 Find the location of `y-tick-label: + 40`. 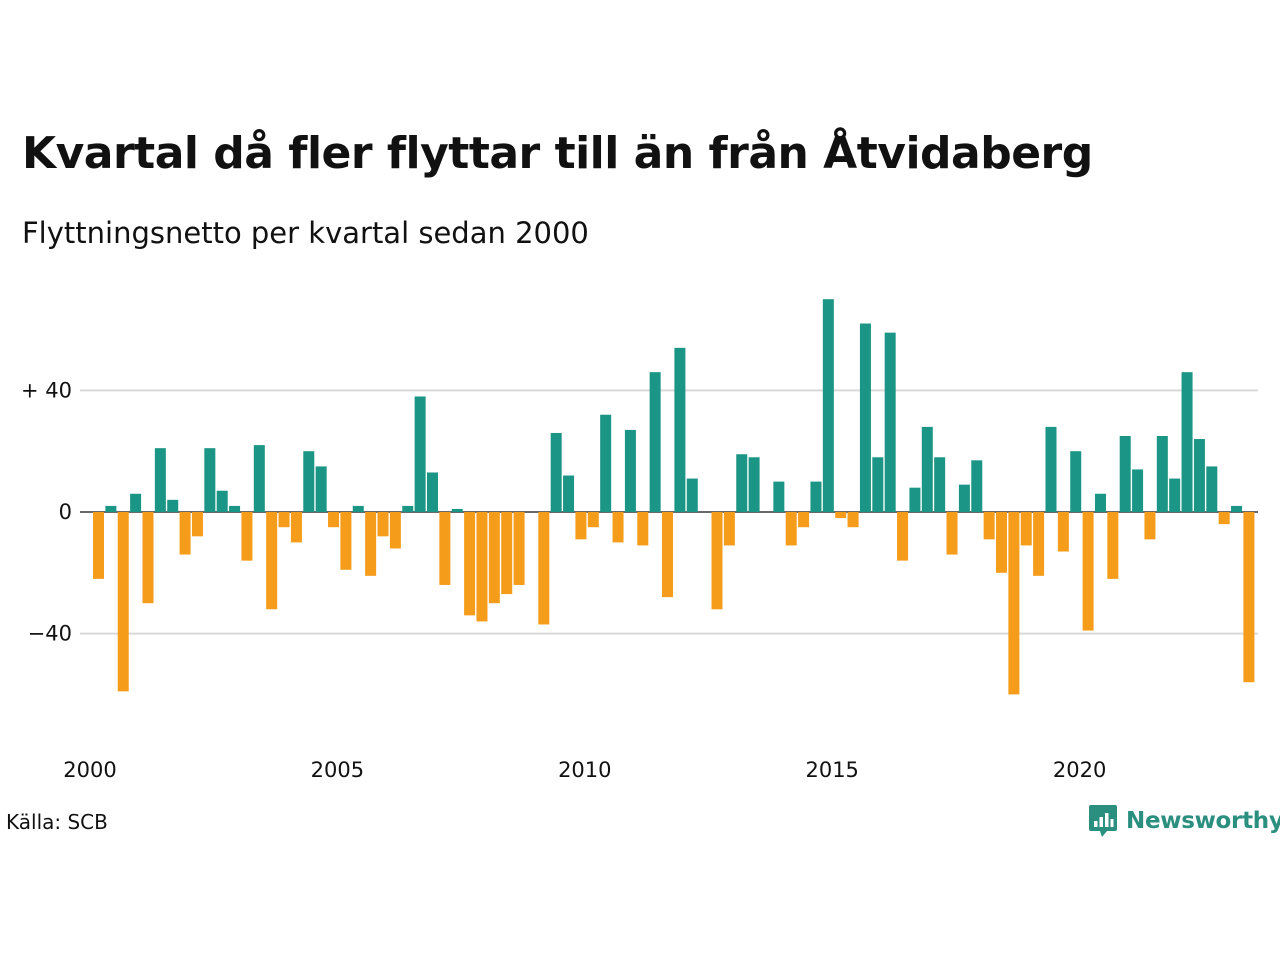

y-tick-label: + 40 is located at coordinates (46, 390).